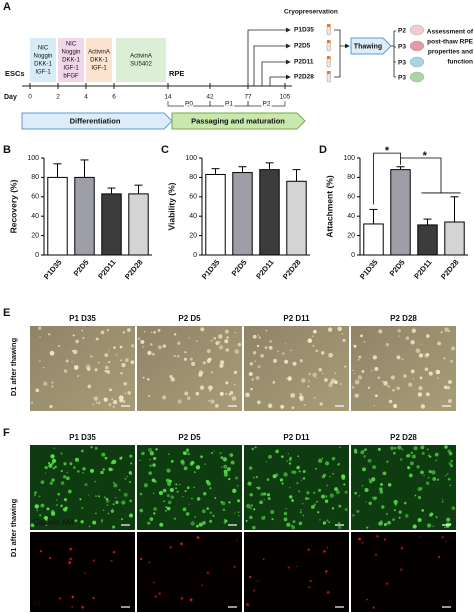  What do you see at coordinates (30, 97) in the screenshot?
I see `day-value: 0` at bounding box center [30, 97].